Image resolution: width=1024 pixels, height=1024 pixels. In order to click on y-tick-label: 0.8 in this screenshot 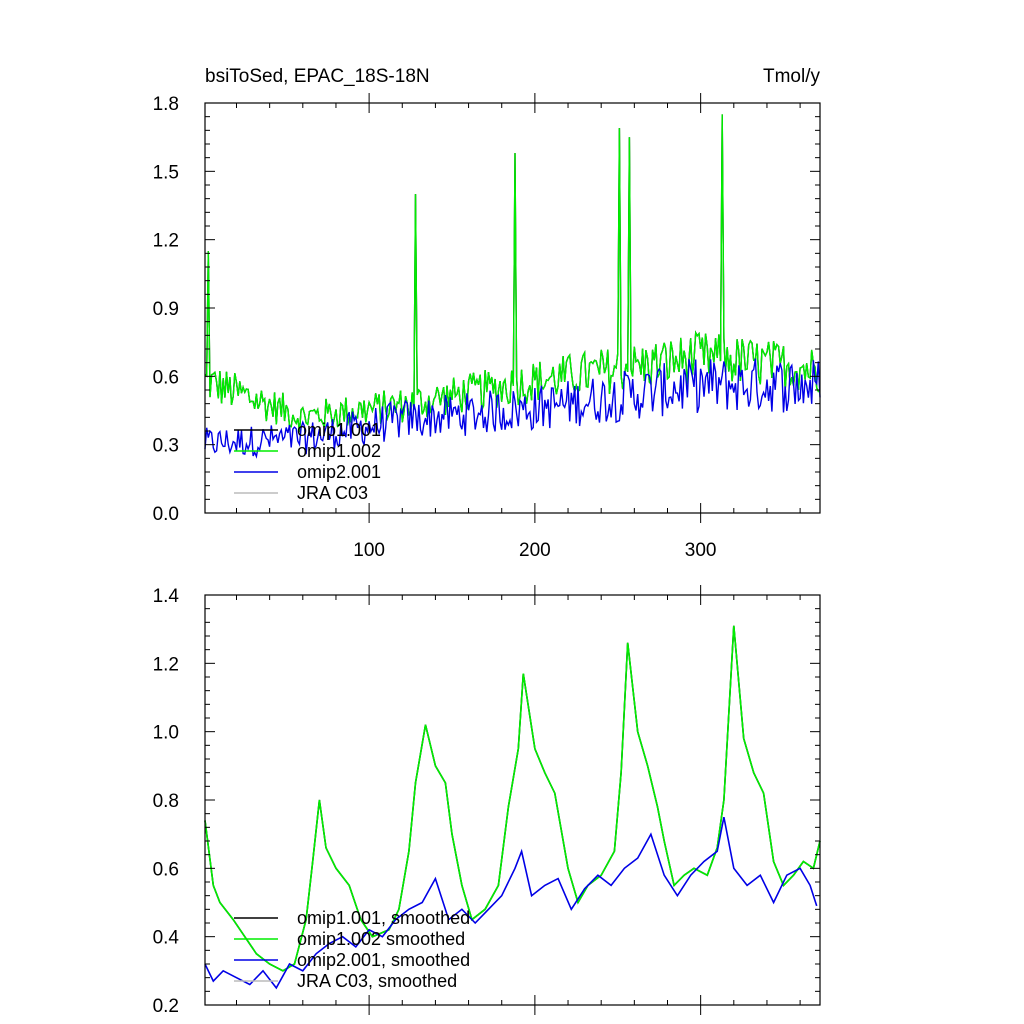, I will do `click(166, 801)`.